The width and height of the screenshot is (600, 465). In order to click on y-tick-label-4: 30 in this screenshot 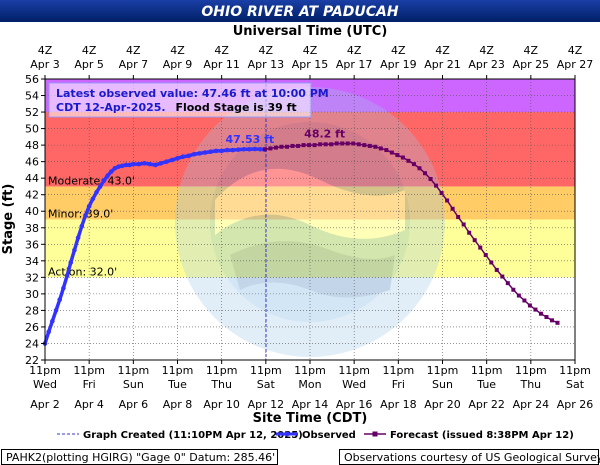, I will do `click(32, 294)`.